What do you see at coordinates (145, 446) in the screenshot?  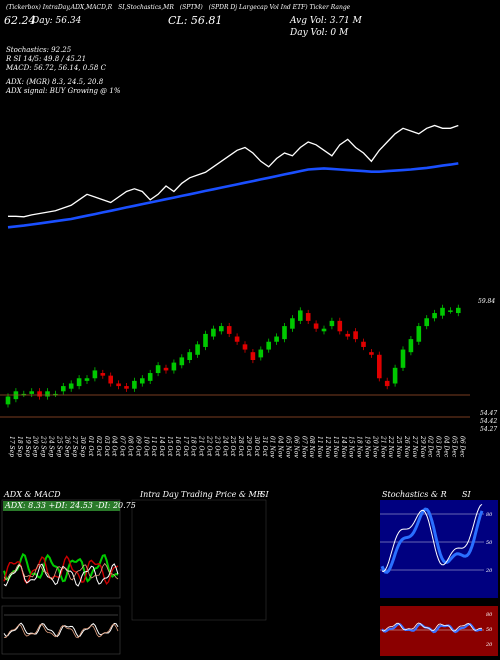 I see `date-tick-label: 10 Oct` at bounding box center [145, 446].